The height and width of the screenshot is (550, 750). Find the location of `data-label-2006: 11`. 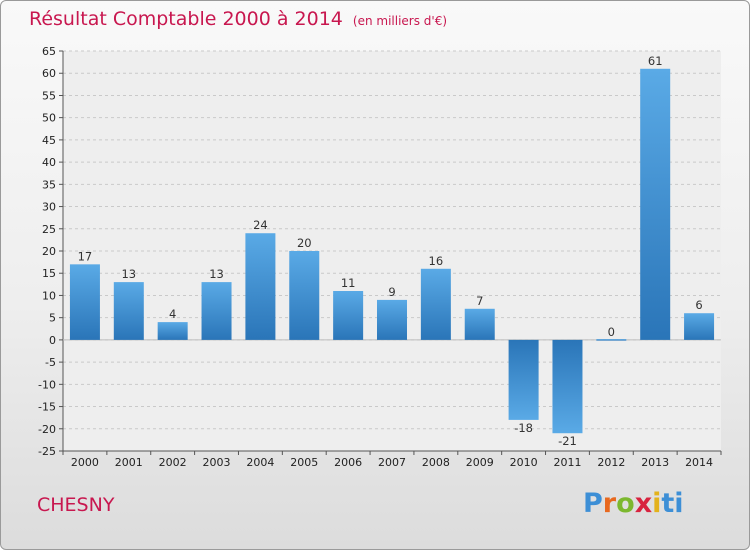

data-label-2006: 11 is located at coordinates (348, 283).